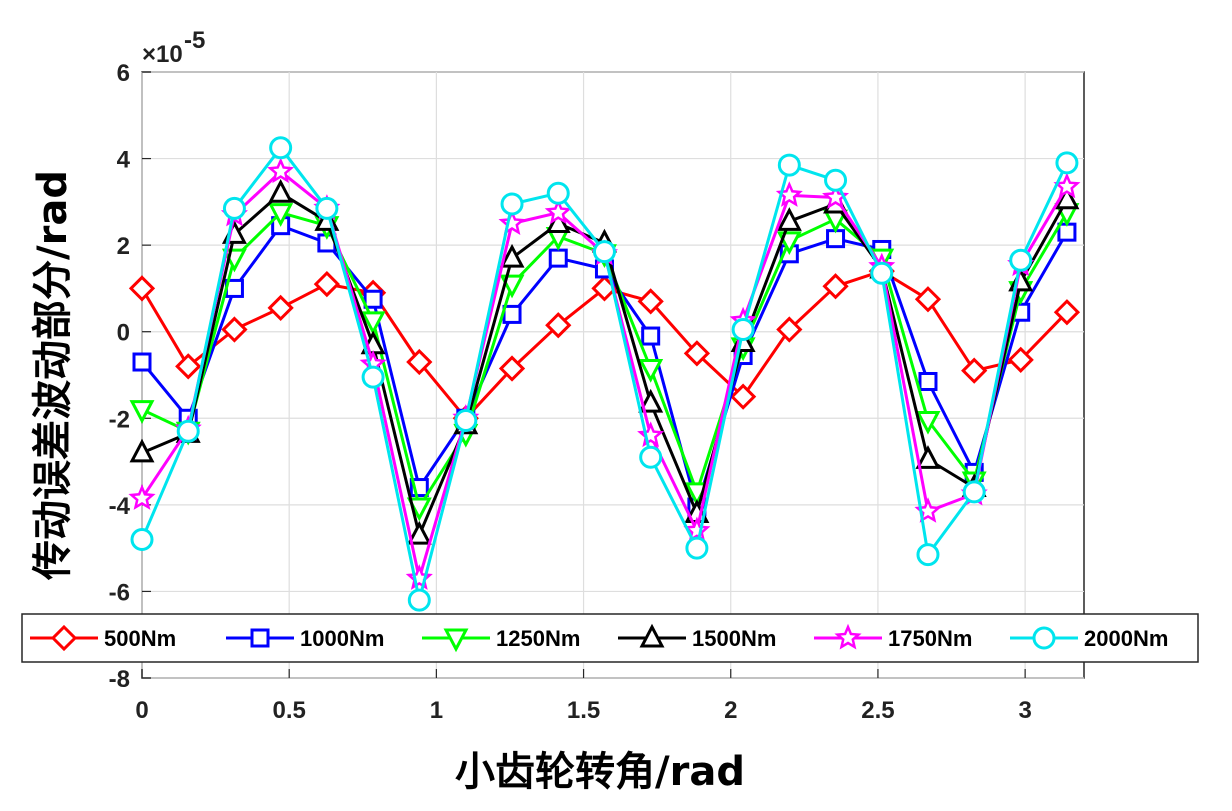 The width and height of the screenshot is (1232, 811). What do you see at coordinates (141, 710) in the screenshot?
I see `x-tick-label: 0` at bounding box center [141, 710].